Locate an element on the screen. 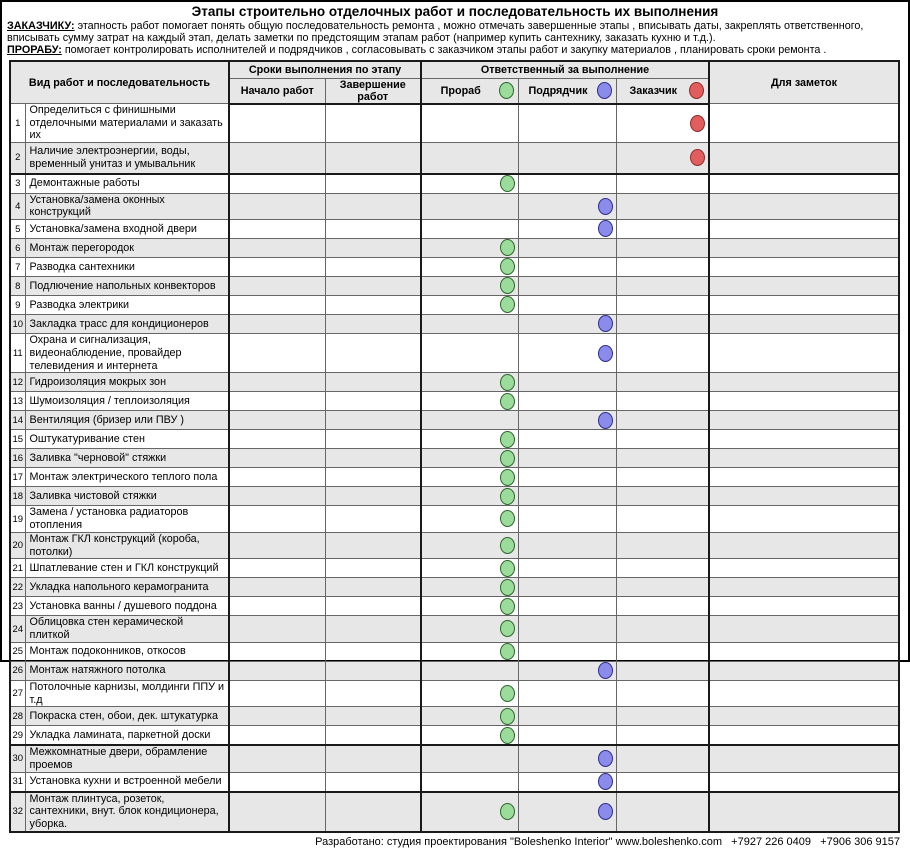 This screenshot has width=910, height=848. work-label: Вентиляция (бризер или ПВУ ) is located at coordinates (127, 420).